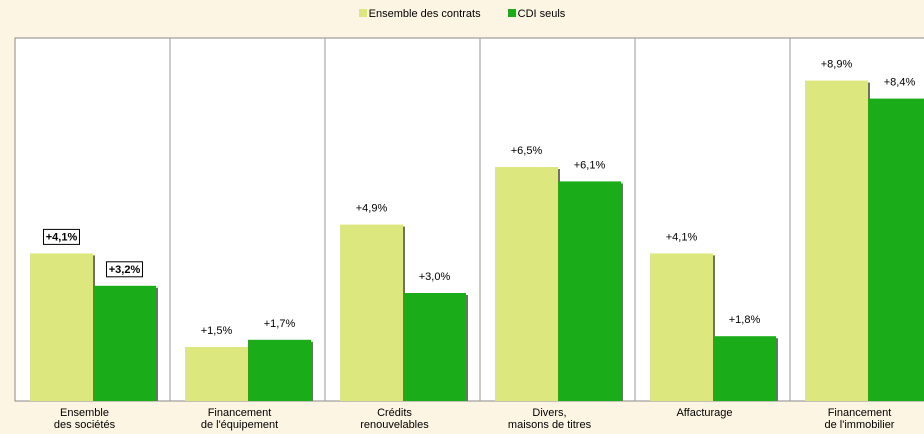 The image size is (924, 434). What do you see at coordinates (745, 320) in the screenshot?
I see `value-label: +1,8%` at bounding box center [745, 320].